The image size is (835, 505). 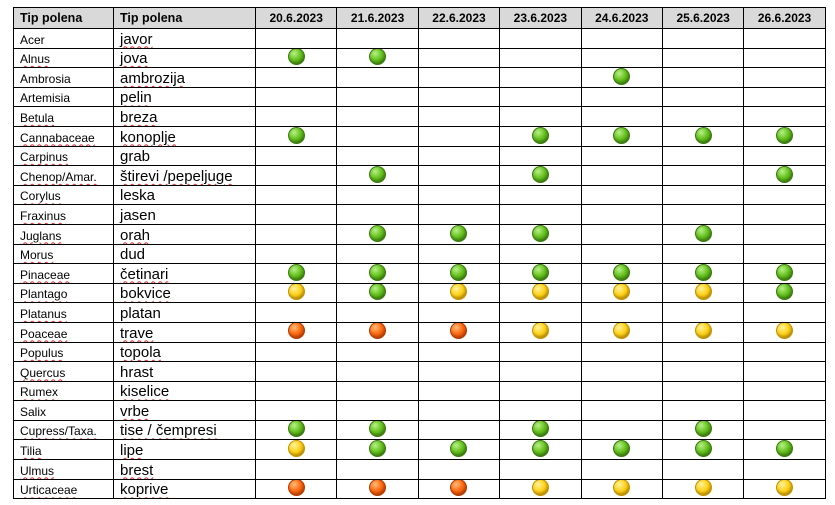 What do you see at coordinates (419, 97) in the screenshot?
I see `table-row: Artemisia pelin` at bounding box center [419, 97].